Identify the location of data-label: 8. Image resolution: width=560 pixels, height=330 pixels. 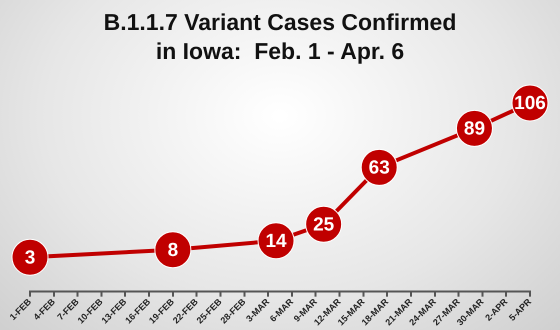
(173, 250).